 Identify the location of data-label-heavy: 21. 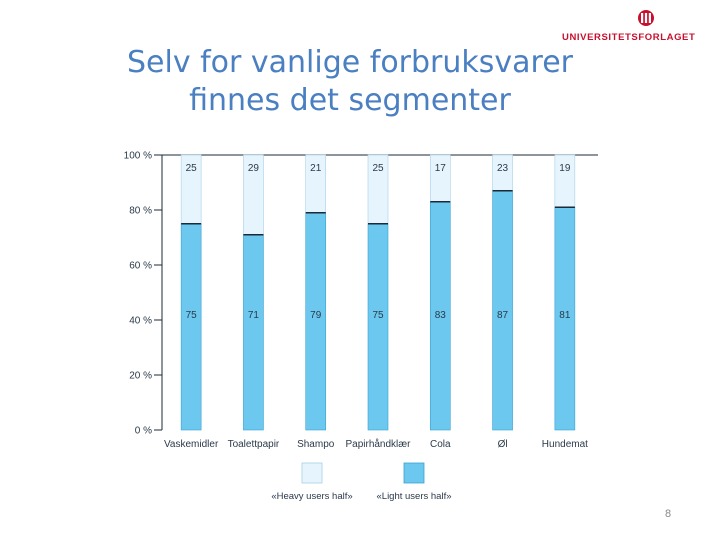
(316, 168).